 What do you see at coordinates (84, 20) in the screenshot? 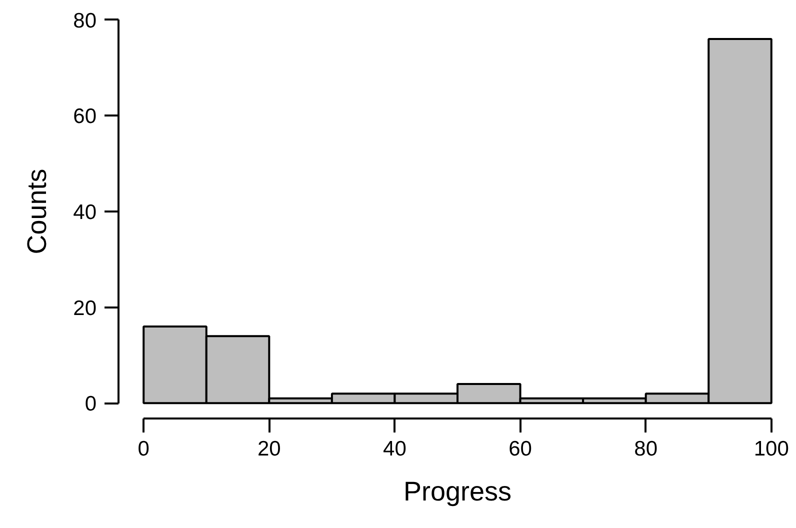
I see `y-tick-label: 80` at bounding box center [84, 20].